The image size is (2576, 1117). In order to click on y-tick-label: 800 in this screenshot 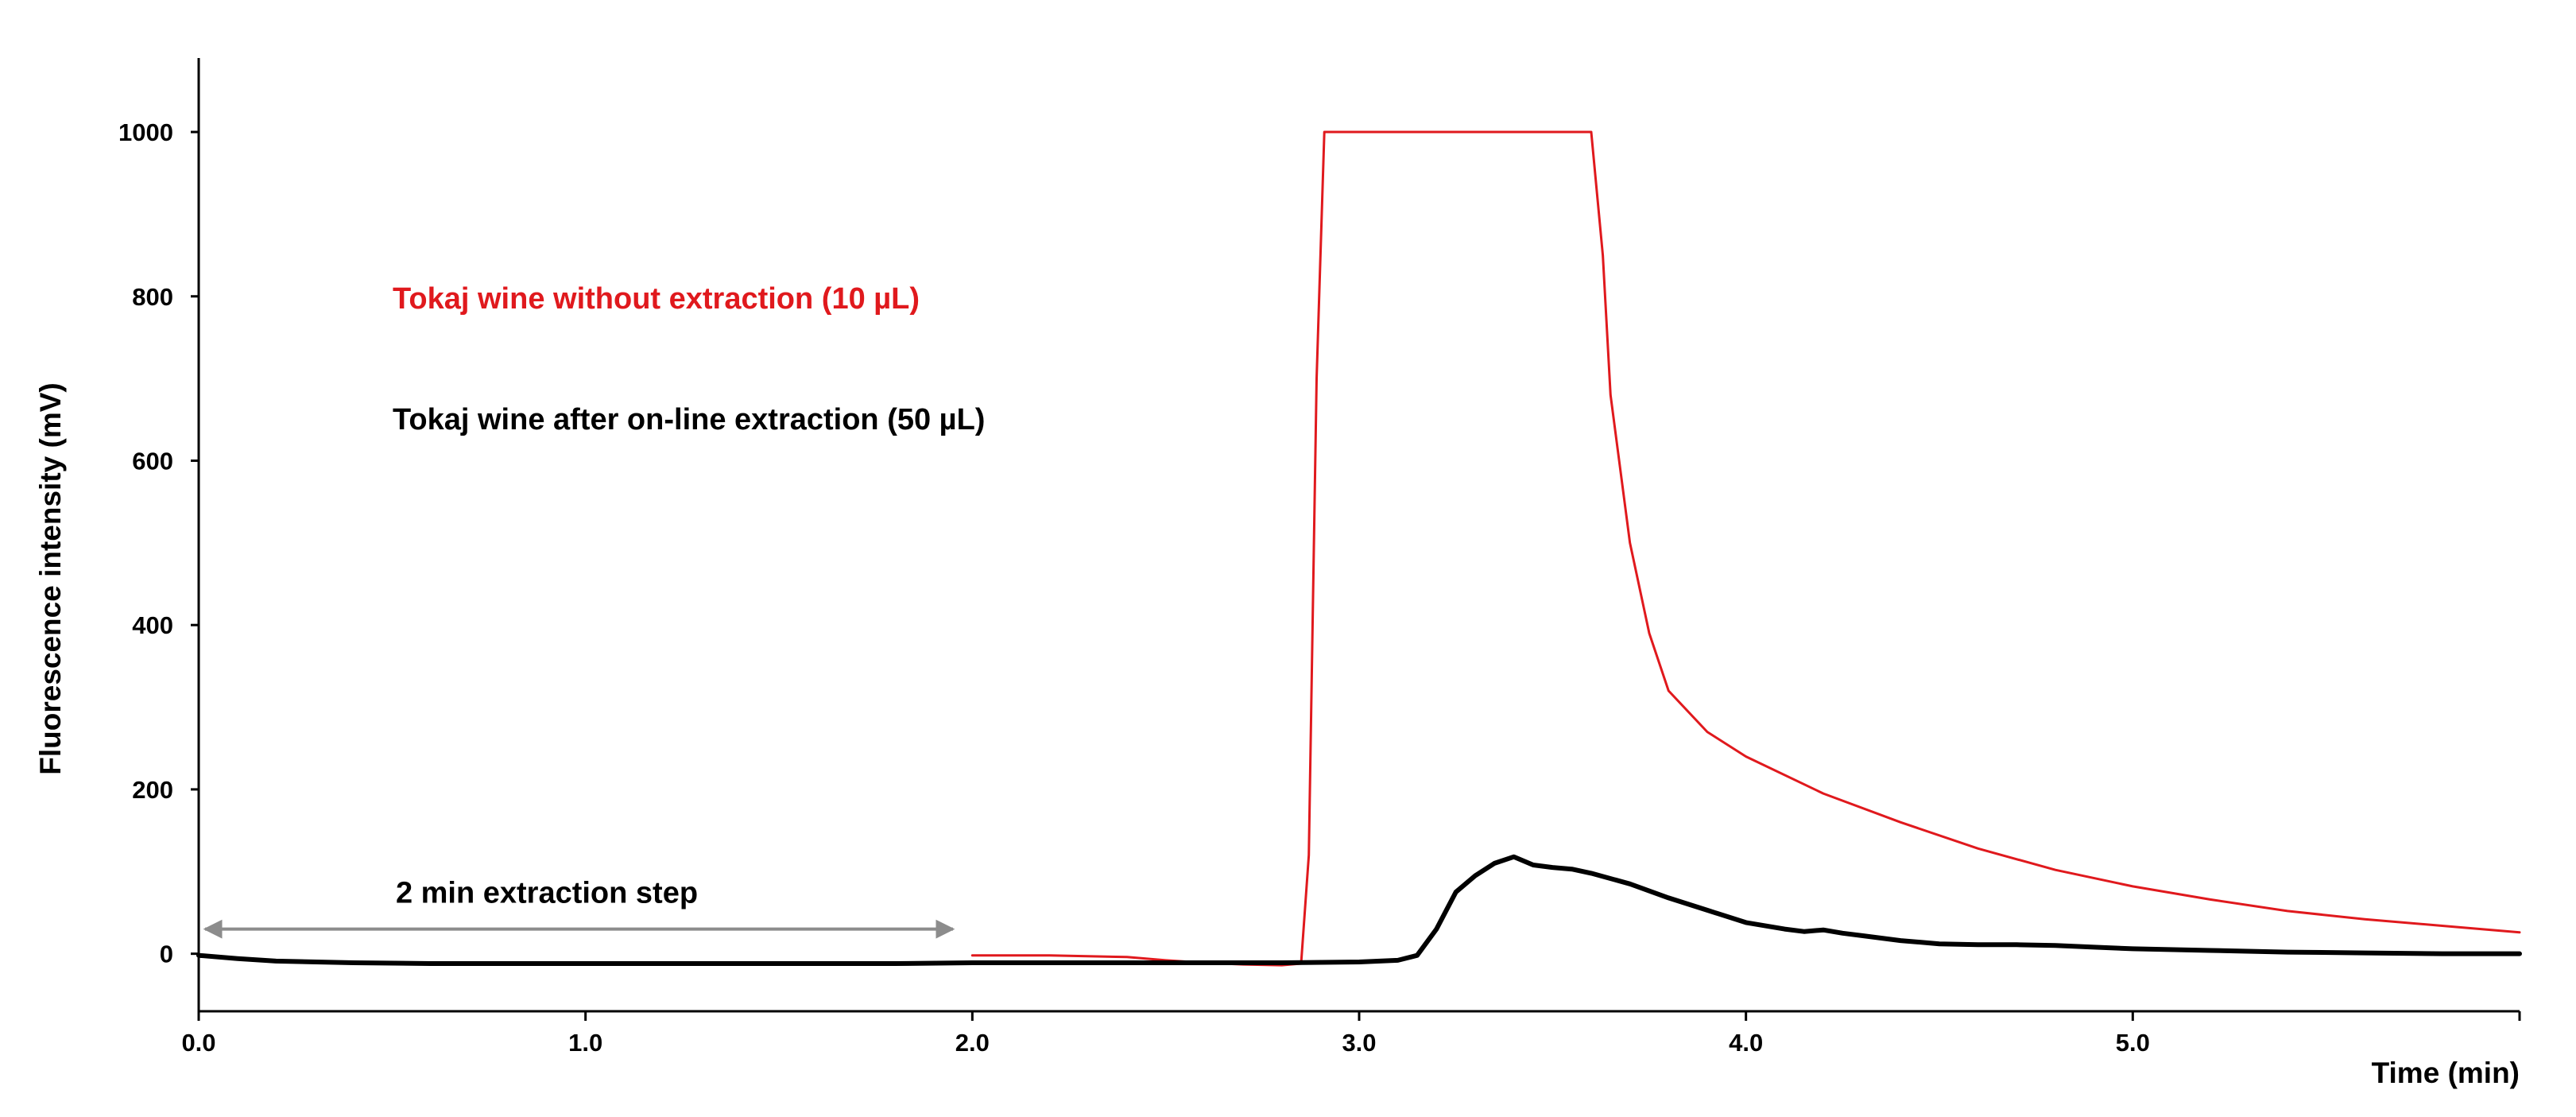, I will do `click(152, 297)`.